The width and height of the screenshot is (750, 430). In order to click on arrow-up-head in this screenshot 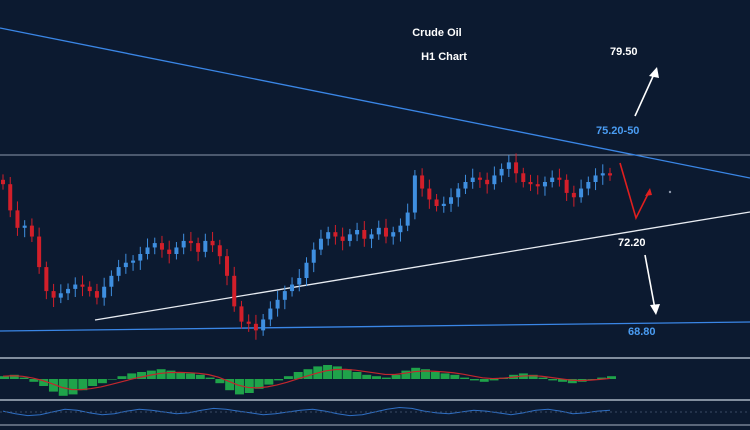, I will do `click(654, 72)`.